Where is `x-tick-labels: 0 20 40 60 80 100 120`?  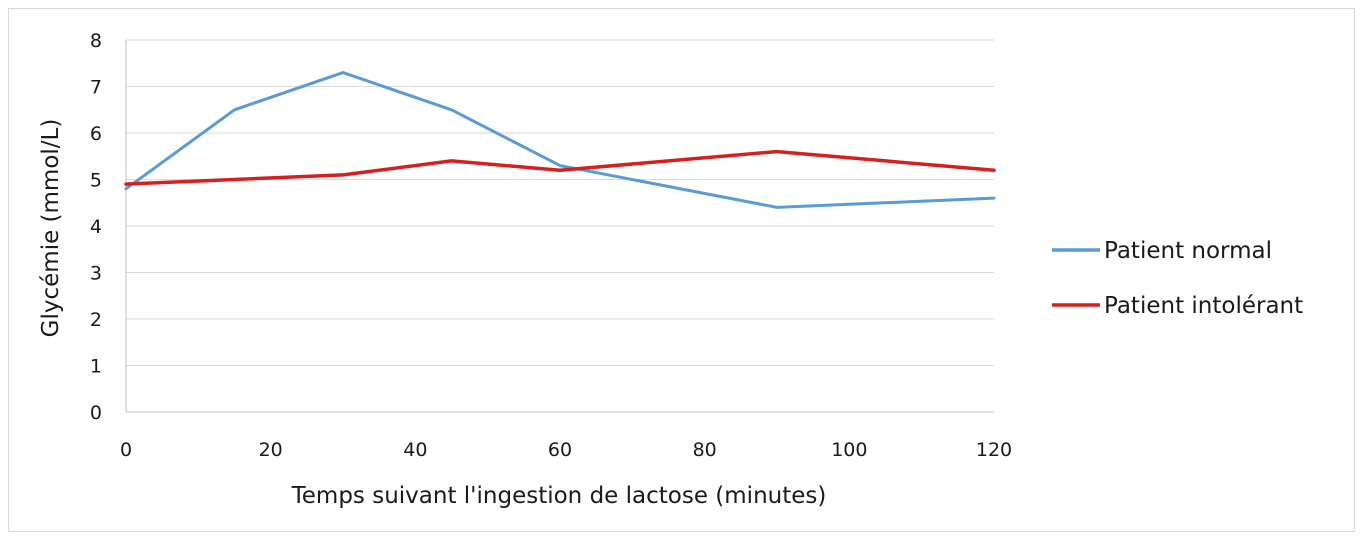
x-tick-labels: 0 20 40 60 80 100 120 is located at coordinates (566, 450).